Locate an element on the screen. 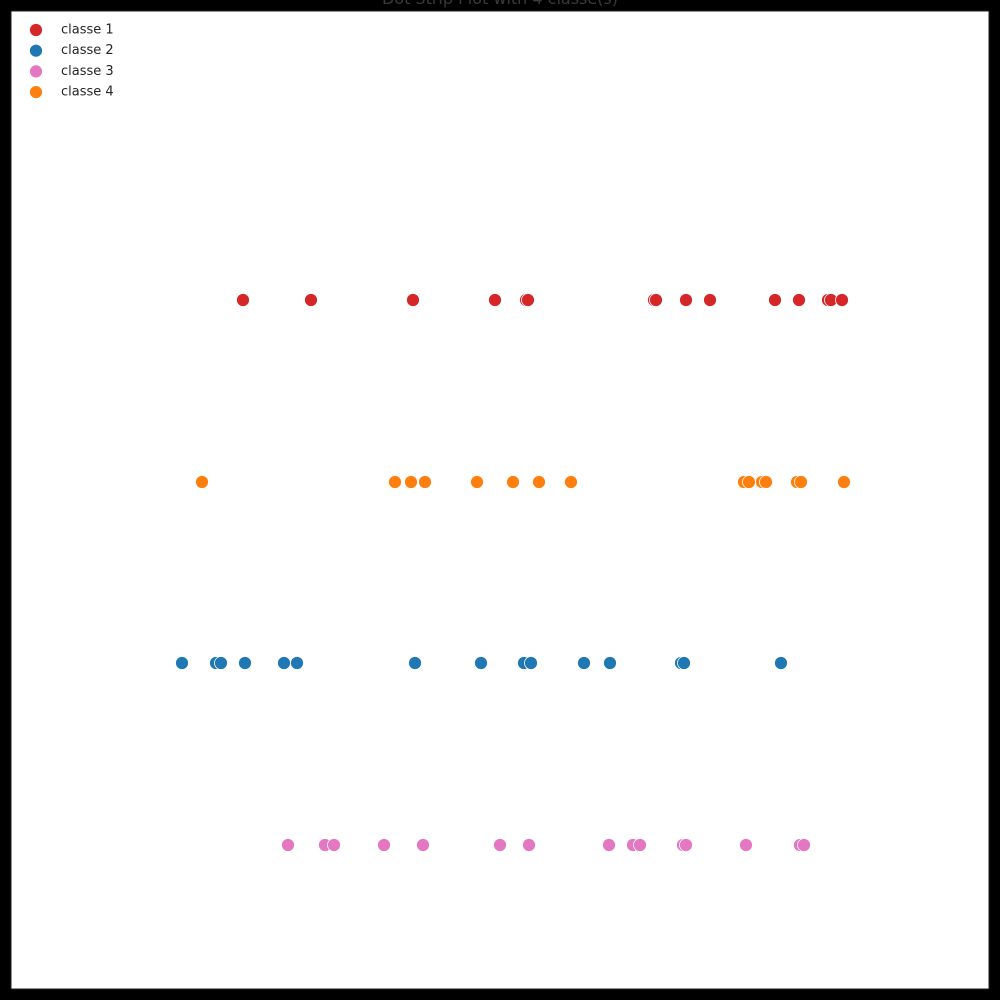  legend-label: classe 1 is located at coordinates (87, 30).